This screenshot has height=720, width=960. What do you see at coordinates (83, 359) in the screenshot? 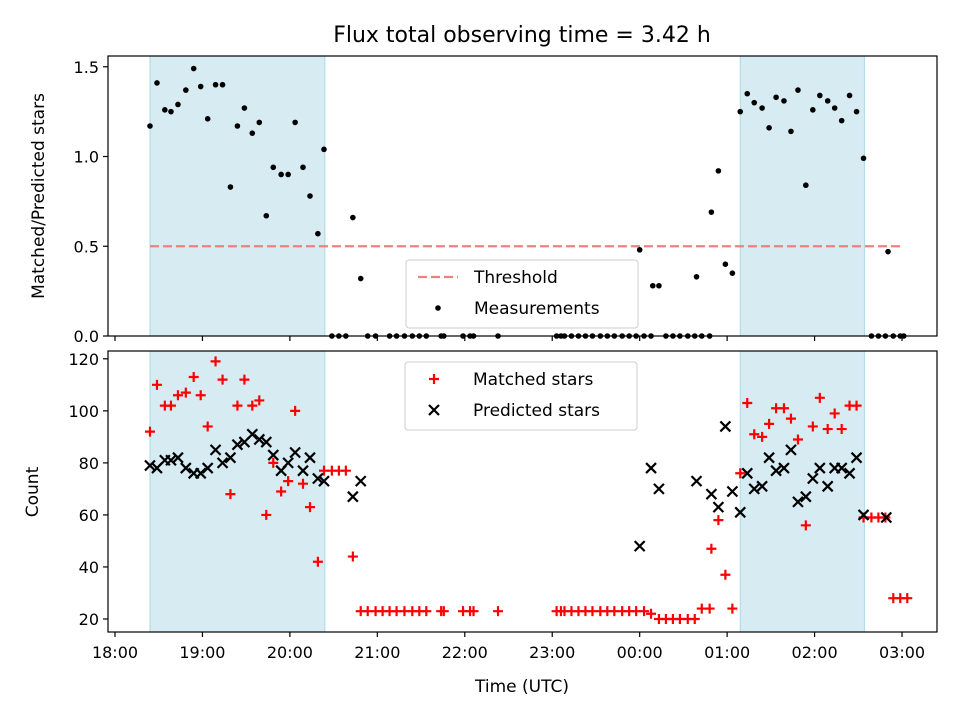
I see `y-tick-label: 120` at bounding box center [83, 359].